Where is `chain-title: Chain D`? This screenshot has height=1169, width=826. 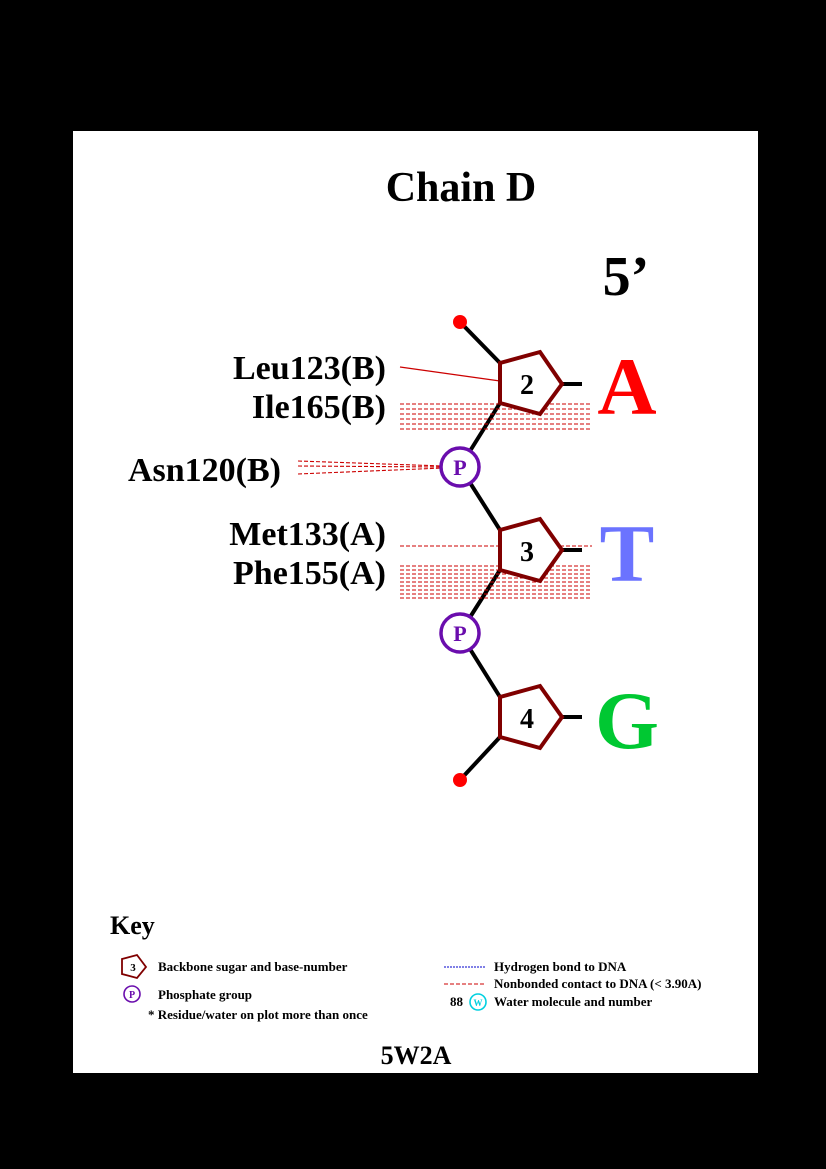
chain-title: Chain D is located at coordinates (461, 188).